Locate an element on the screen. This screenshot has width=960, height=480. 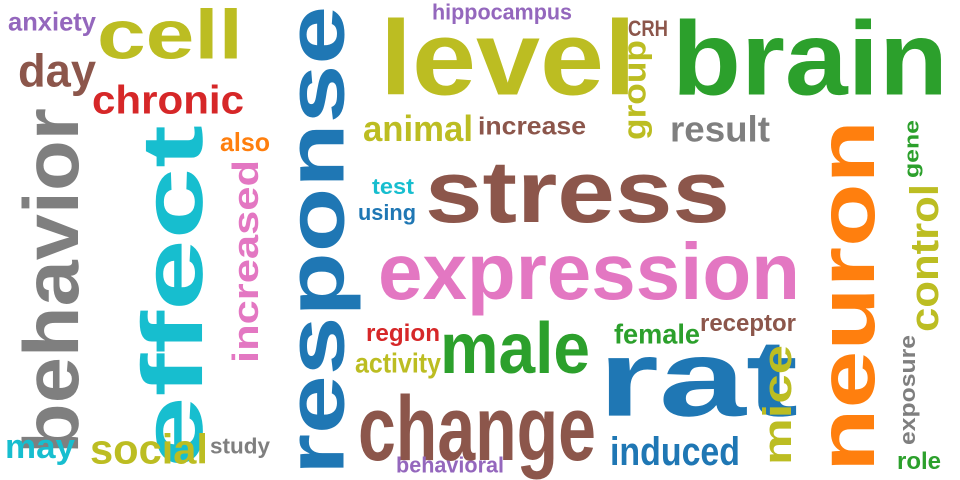
word-region: region is located at coordinates (403, 333).